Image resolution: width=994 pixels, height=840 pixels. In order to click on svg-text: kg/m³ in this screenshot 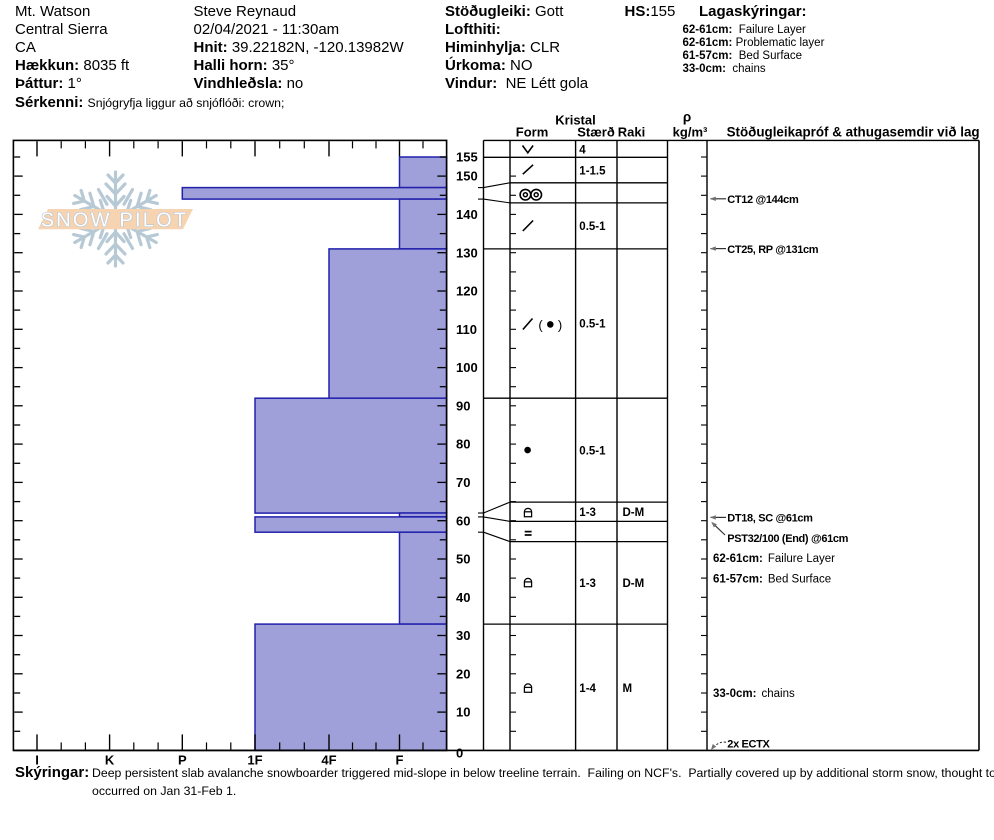, I will do `click(690, 132)`.